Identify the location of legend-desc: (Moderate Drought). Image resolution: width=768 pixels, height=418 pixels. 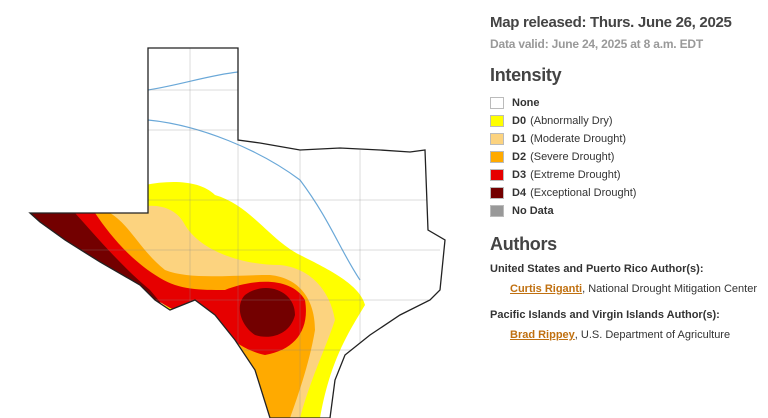
(578, 139).